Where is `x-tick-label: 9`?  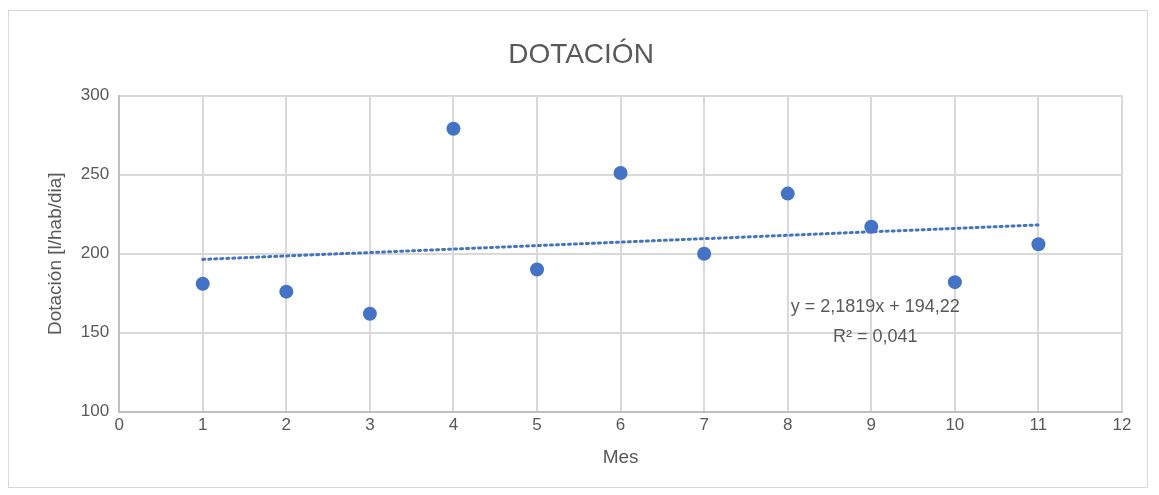
x-tick-label: 9 is located at coordinates (871, 424).